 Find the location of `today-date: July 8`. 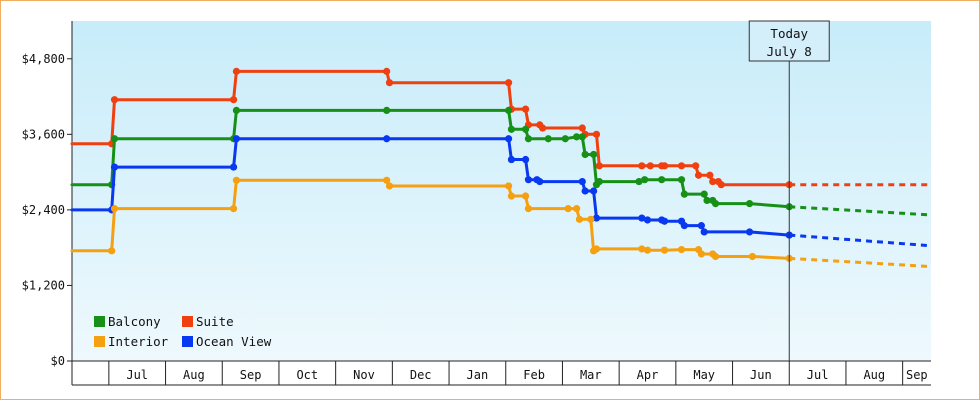

today-date: July 8 is located at coordinates (789, 51).